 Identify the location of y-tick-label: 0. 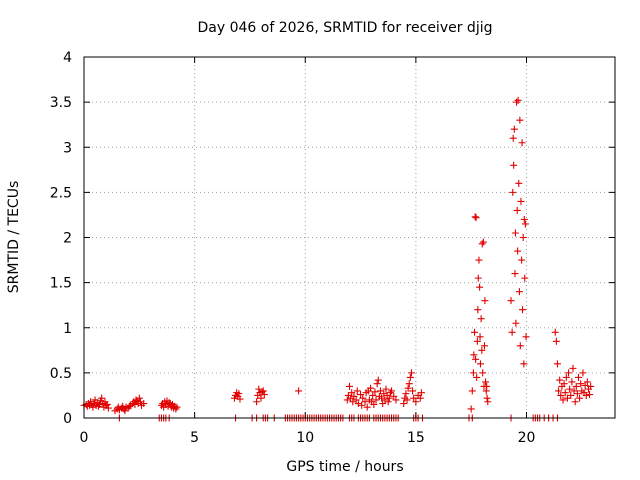
(67, 419).